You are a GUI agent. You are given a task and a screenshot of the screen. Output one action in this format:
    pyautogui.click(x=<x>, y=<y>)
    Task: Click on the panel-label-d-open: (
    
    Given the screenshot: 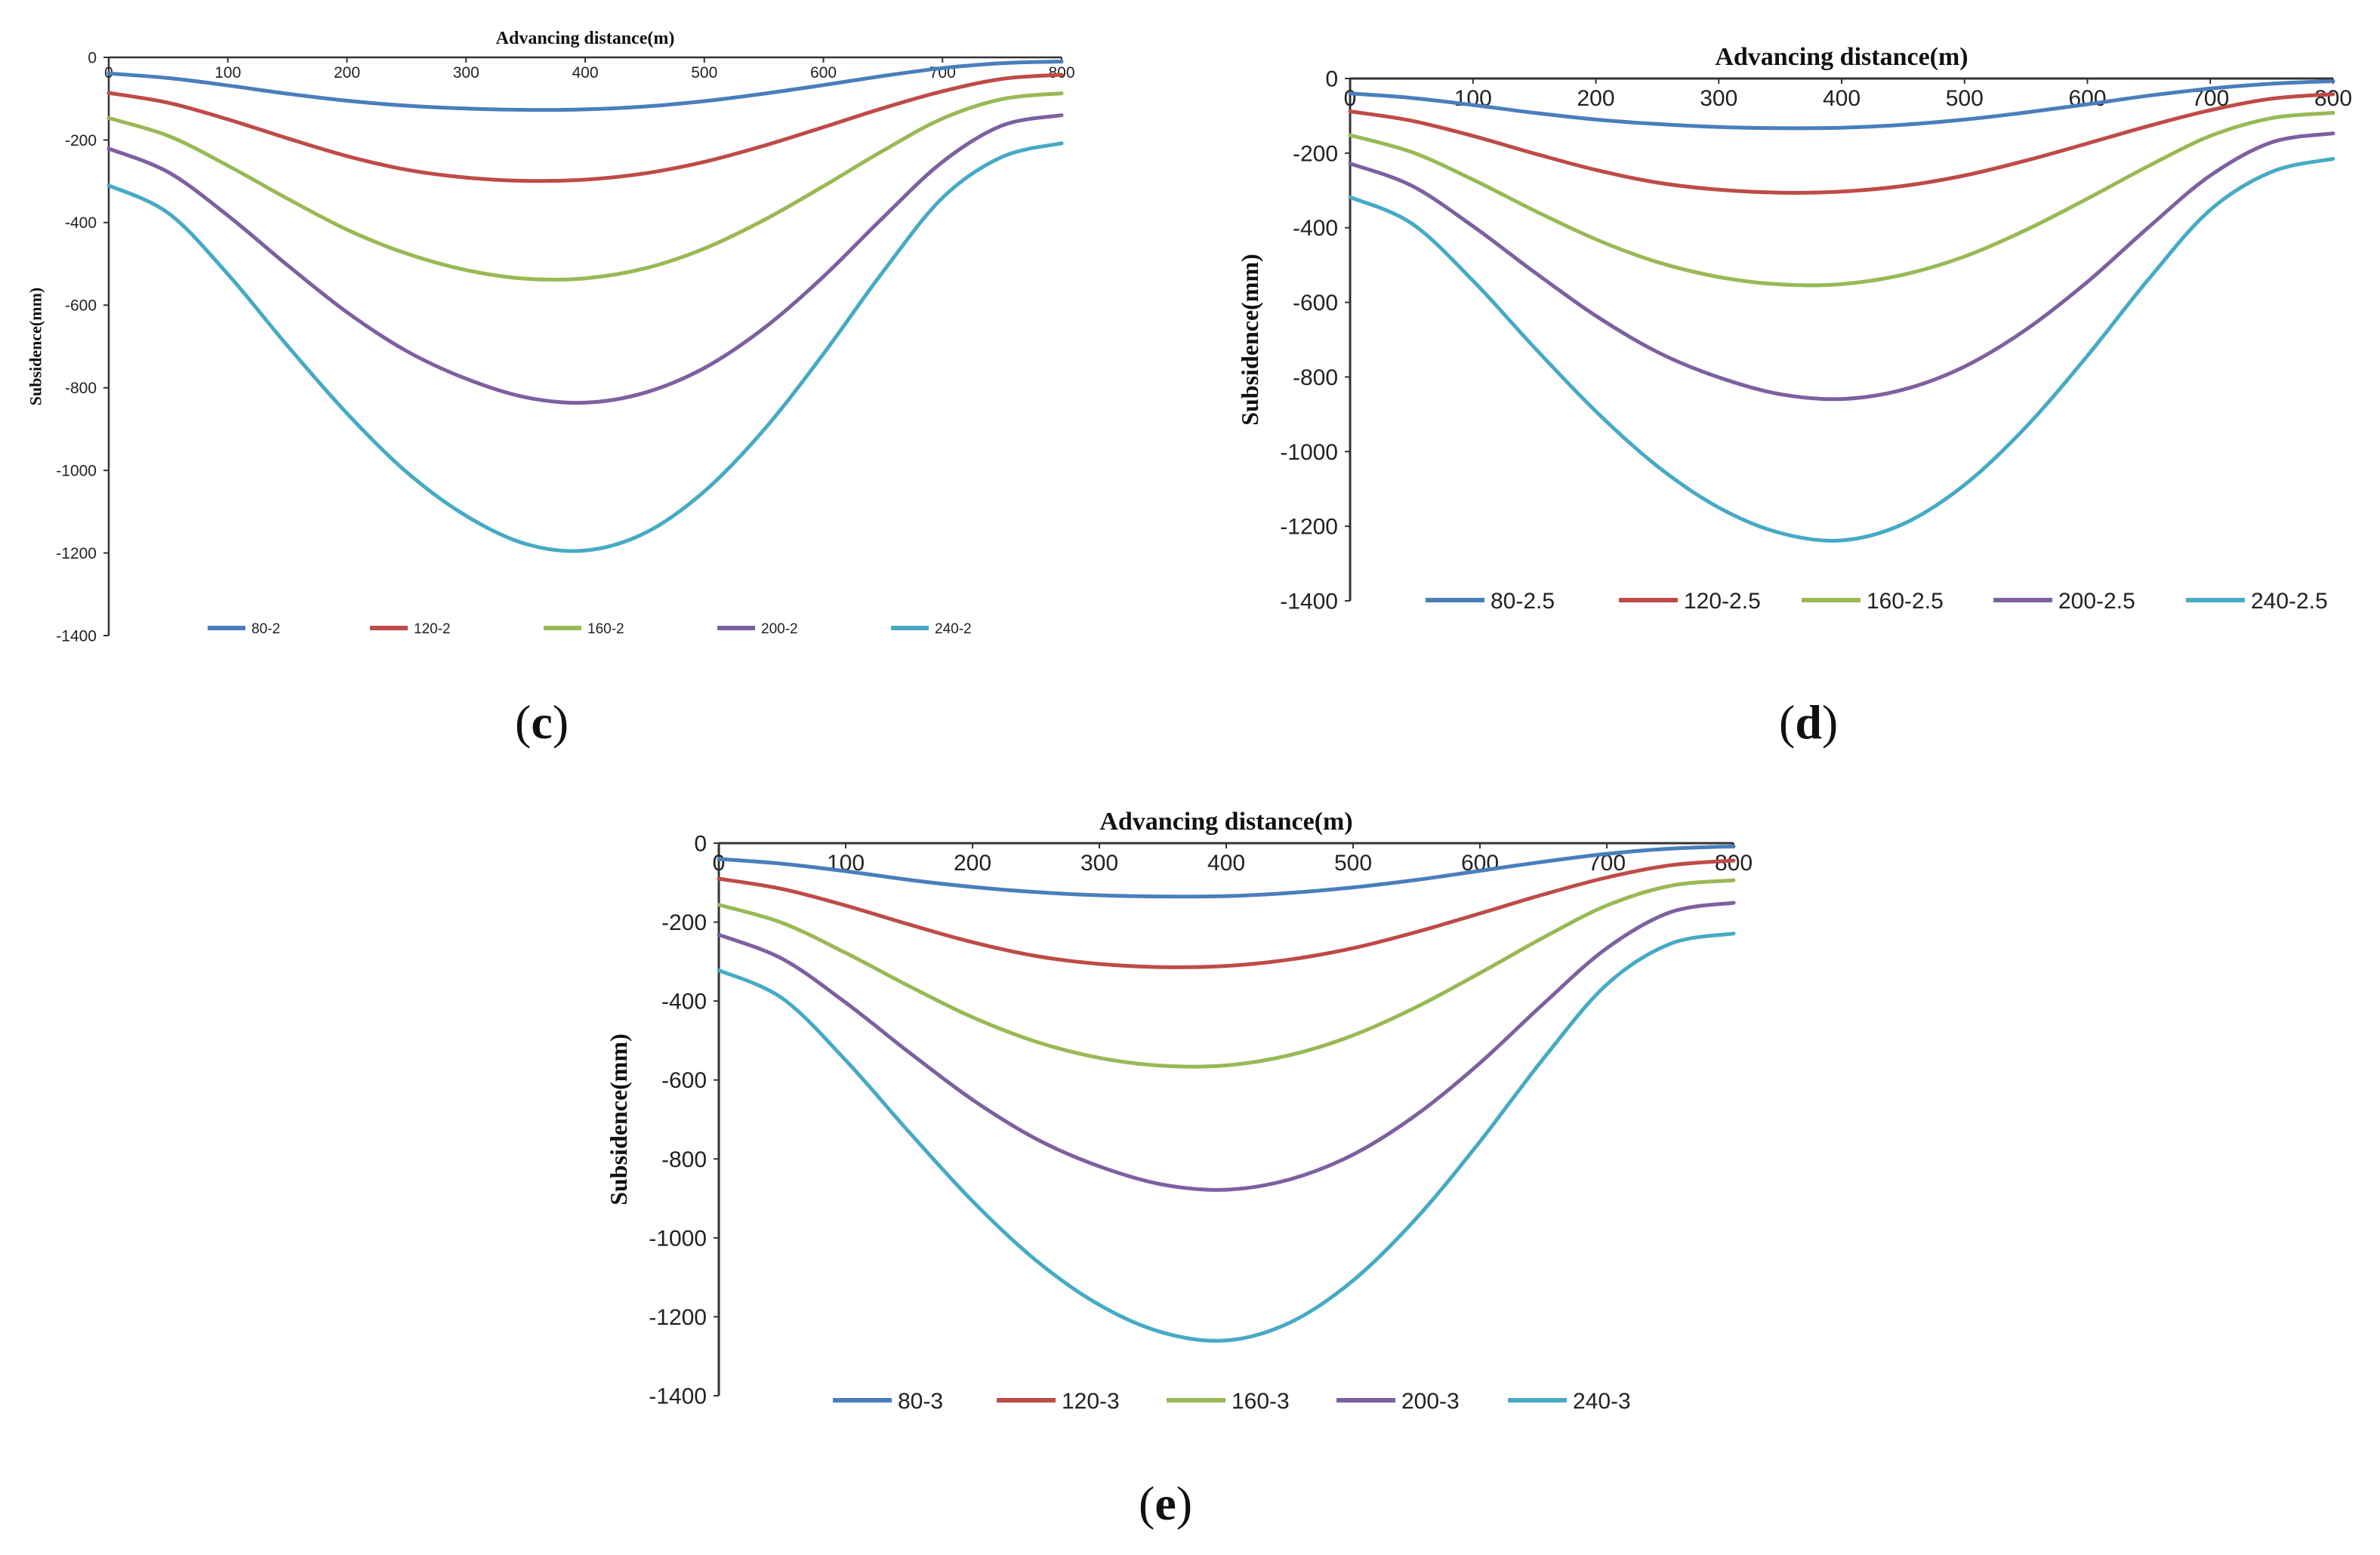 What is the action you would take?
    pyautogui.click(x=1787, y=722)
    